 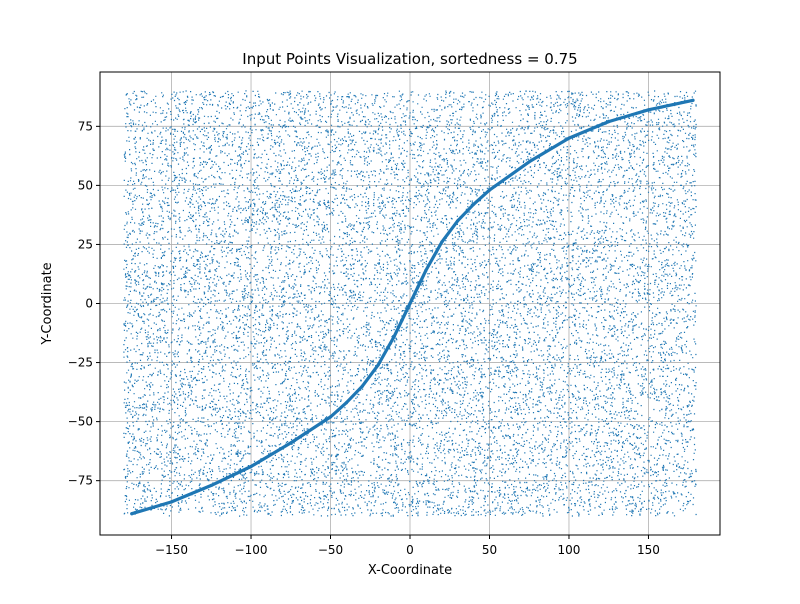 What do you see at coordinates (171, 550) in the screenshot?
I see `x-tick-label: −150` at bounding box center [171, 550].